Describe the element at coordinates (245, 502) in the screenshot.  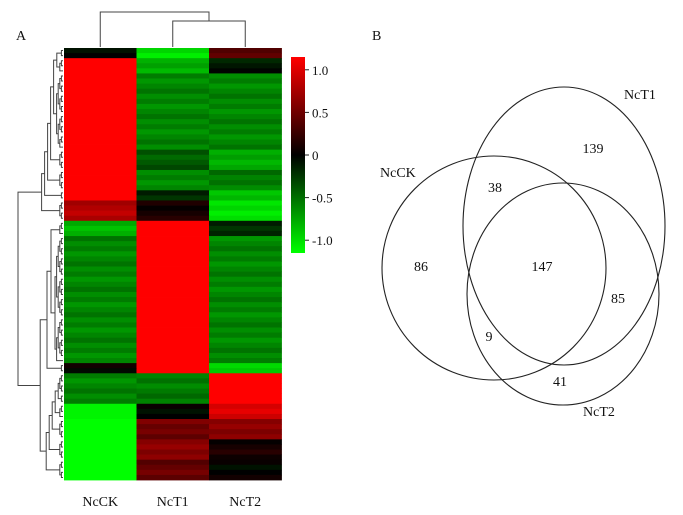
I see `heatmap-column-label: NcT2` at that location.